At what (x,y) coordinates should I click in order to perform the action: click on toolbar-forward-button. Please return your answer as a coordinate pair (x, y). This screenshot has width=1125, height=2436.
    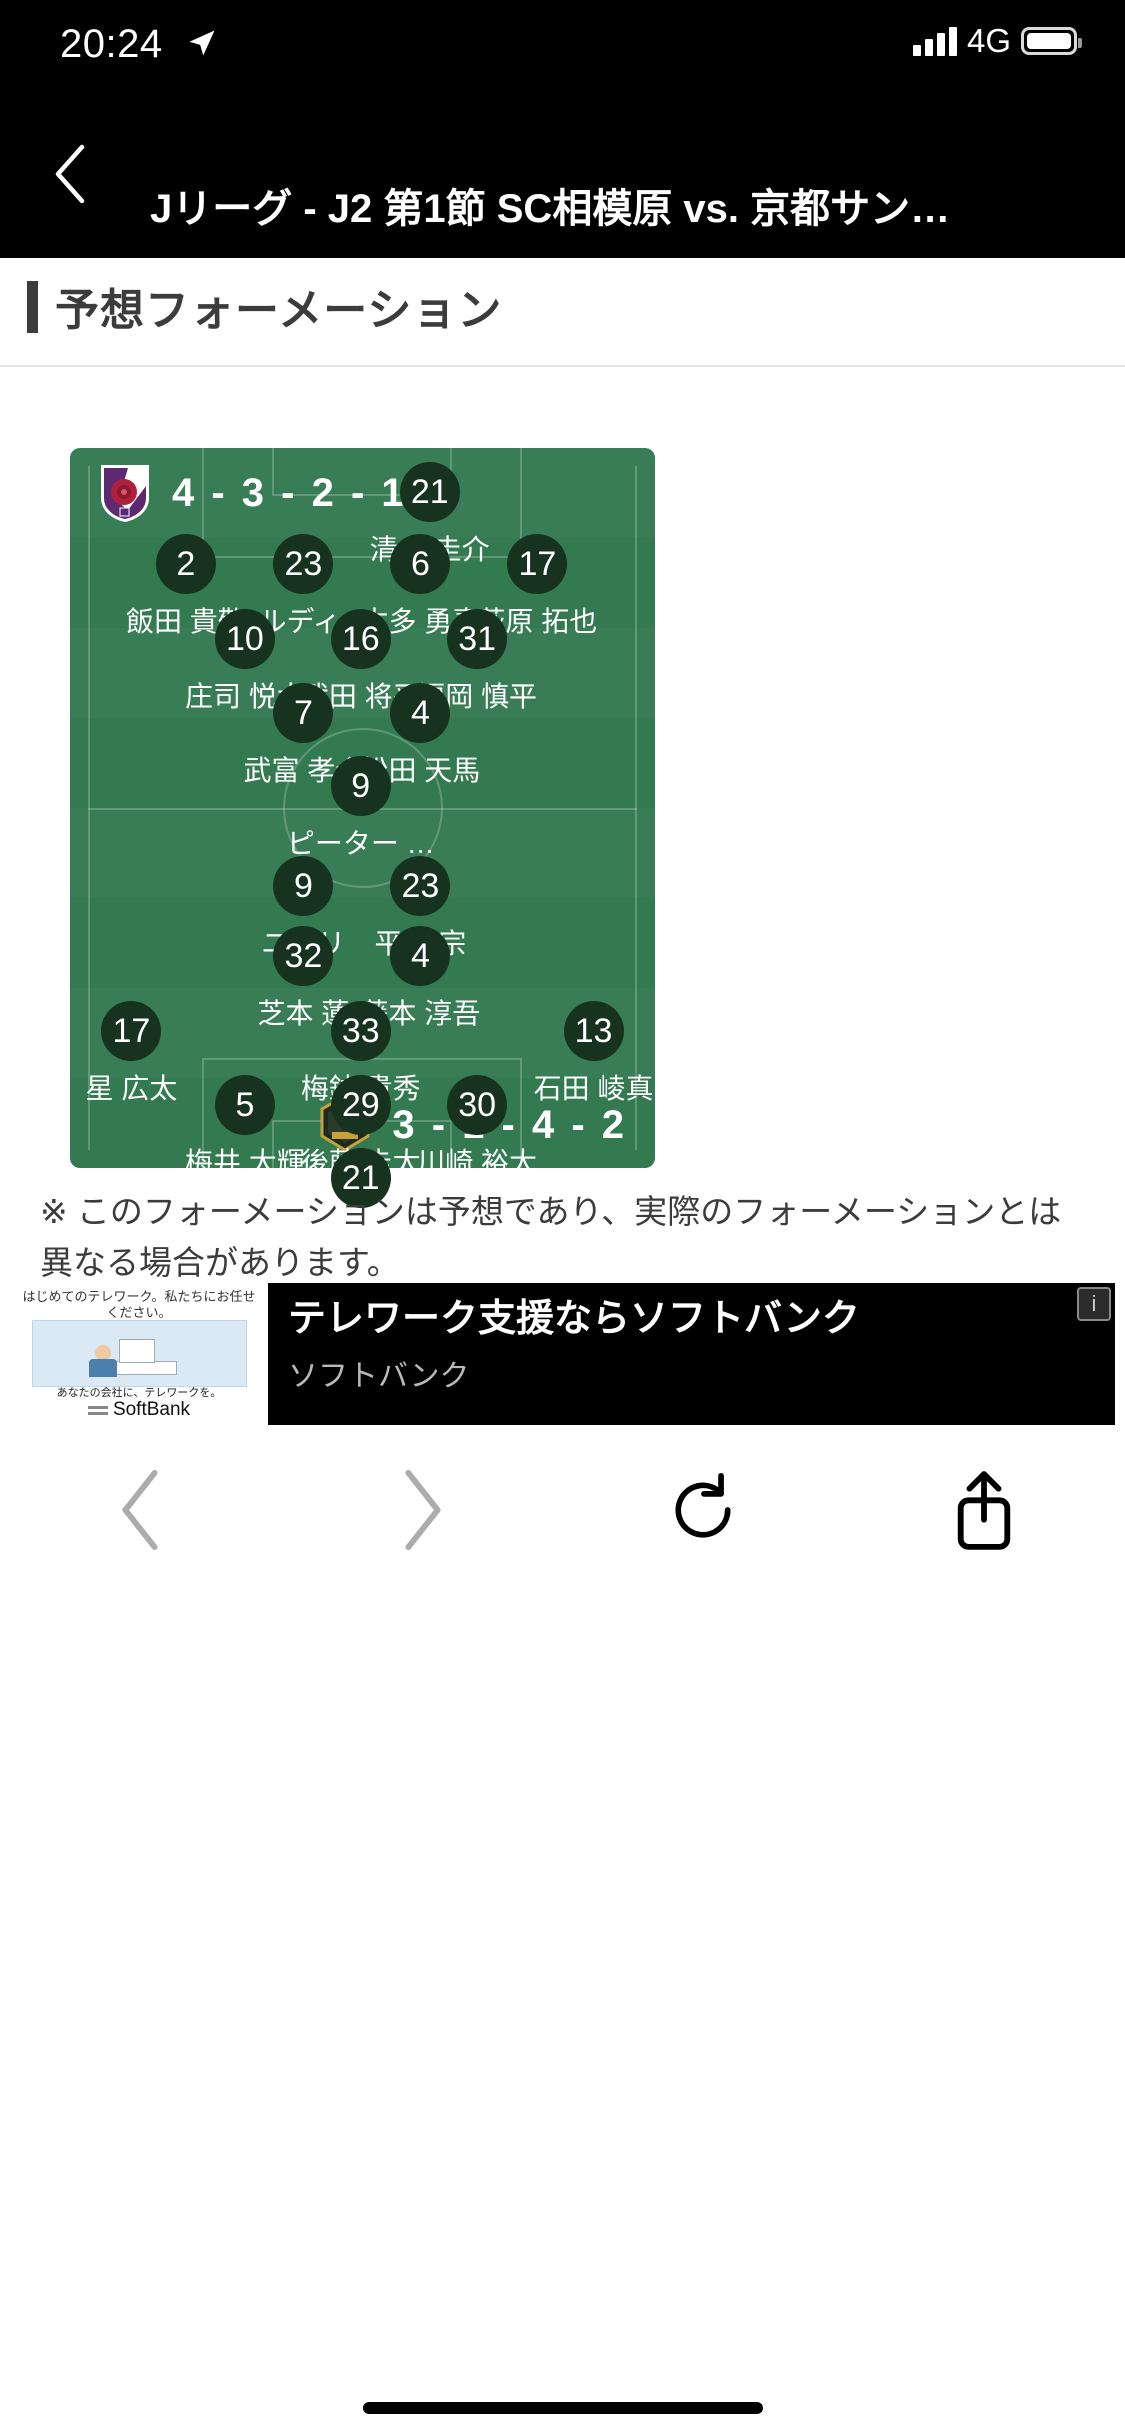
    Looking at the image, I should click on (421, 1510).